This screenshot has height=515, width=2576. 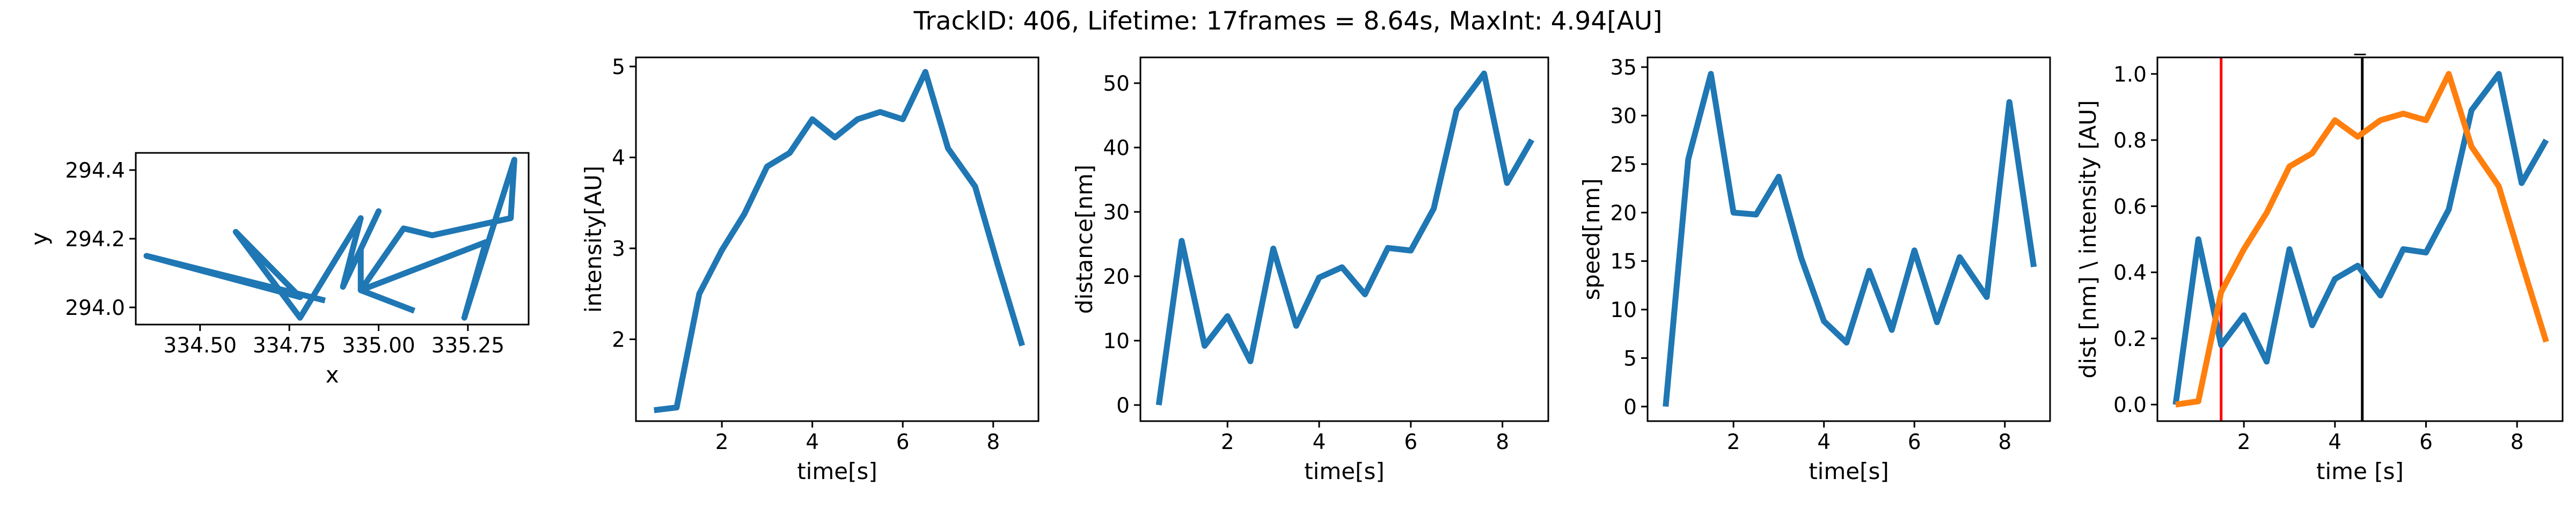 What do you see at coordinates (95, 308) in the screenshot?
I see `y-tick-label: 294.0` at bounding box center [95, 308].